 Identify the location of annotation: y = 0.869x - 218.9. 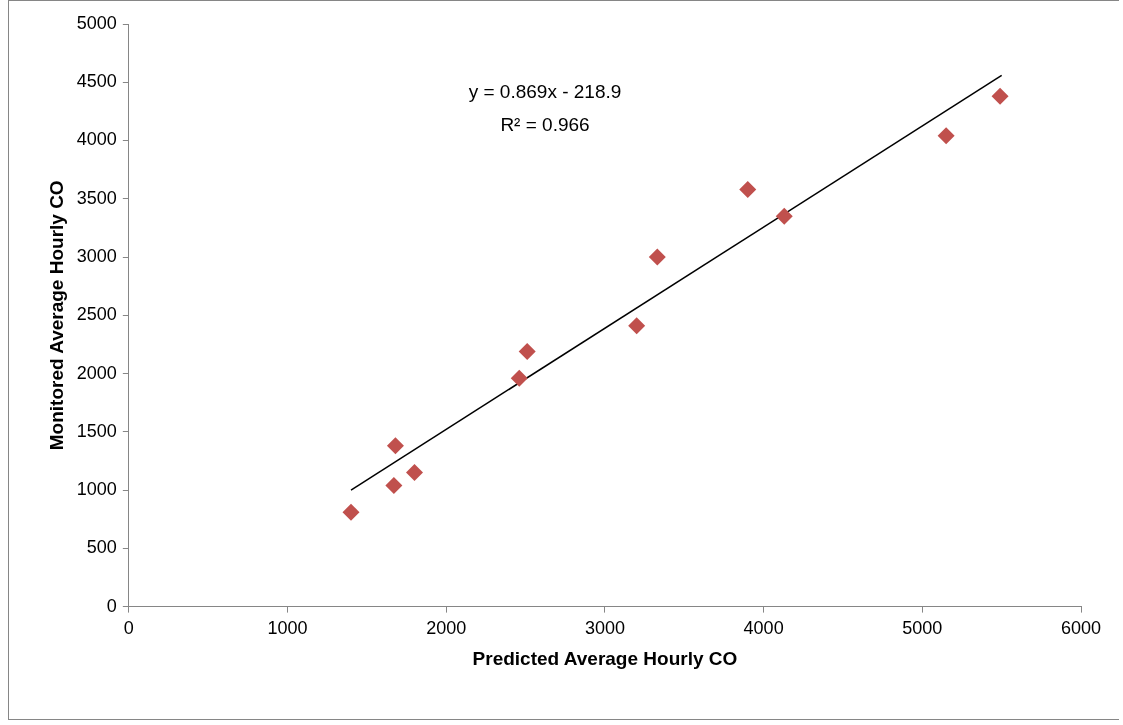
(545, 92).